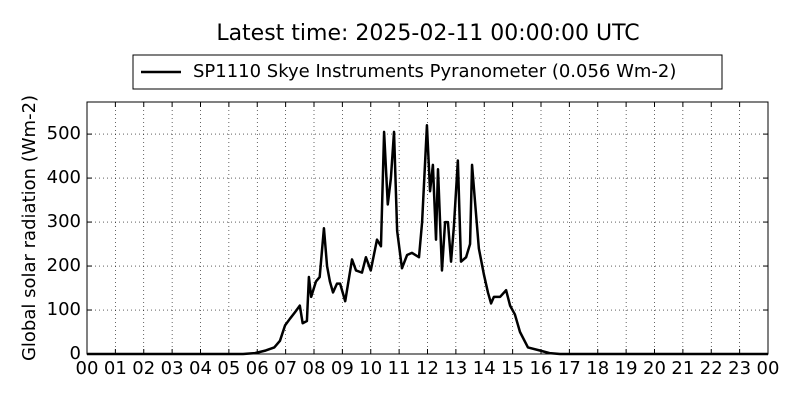 The image size is (800, 400). I want to click on x-tick-label: 13, so click(455, 368).